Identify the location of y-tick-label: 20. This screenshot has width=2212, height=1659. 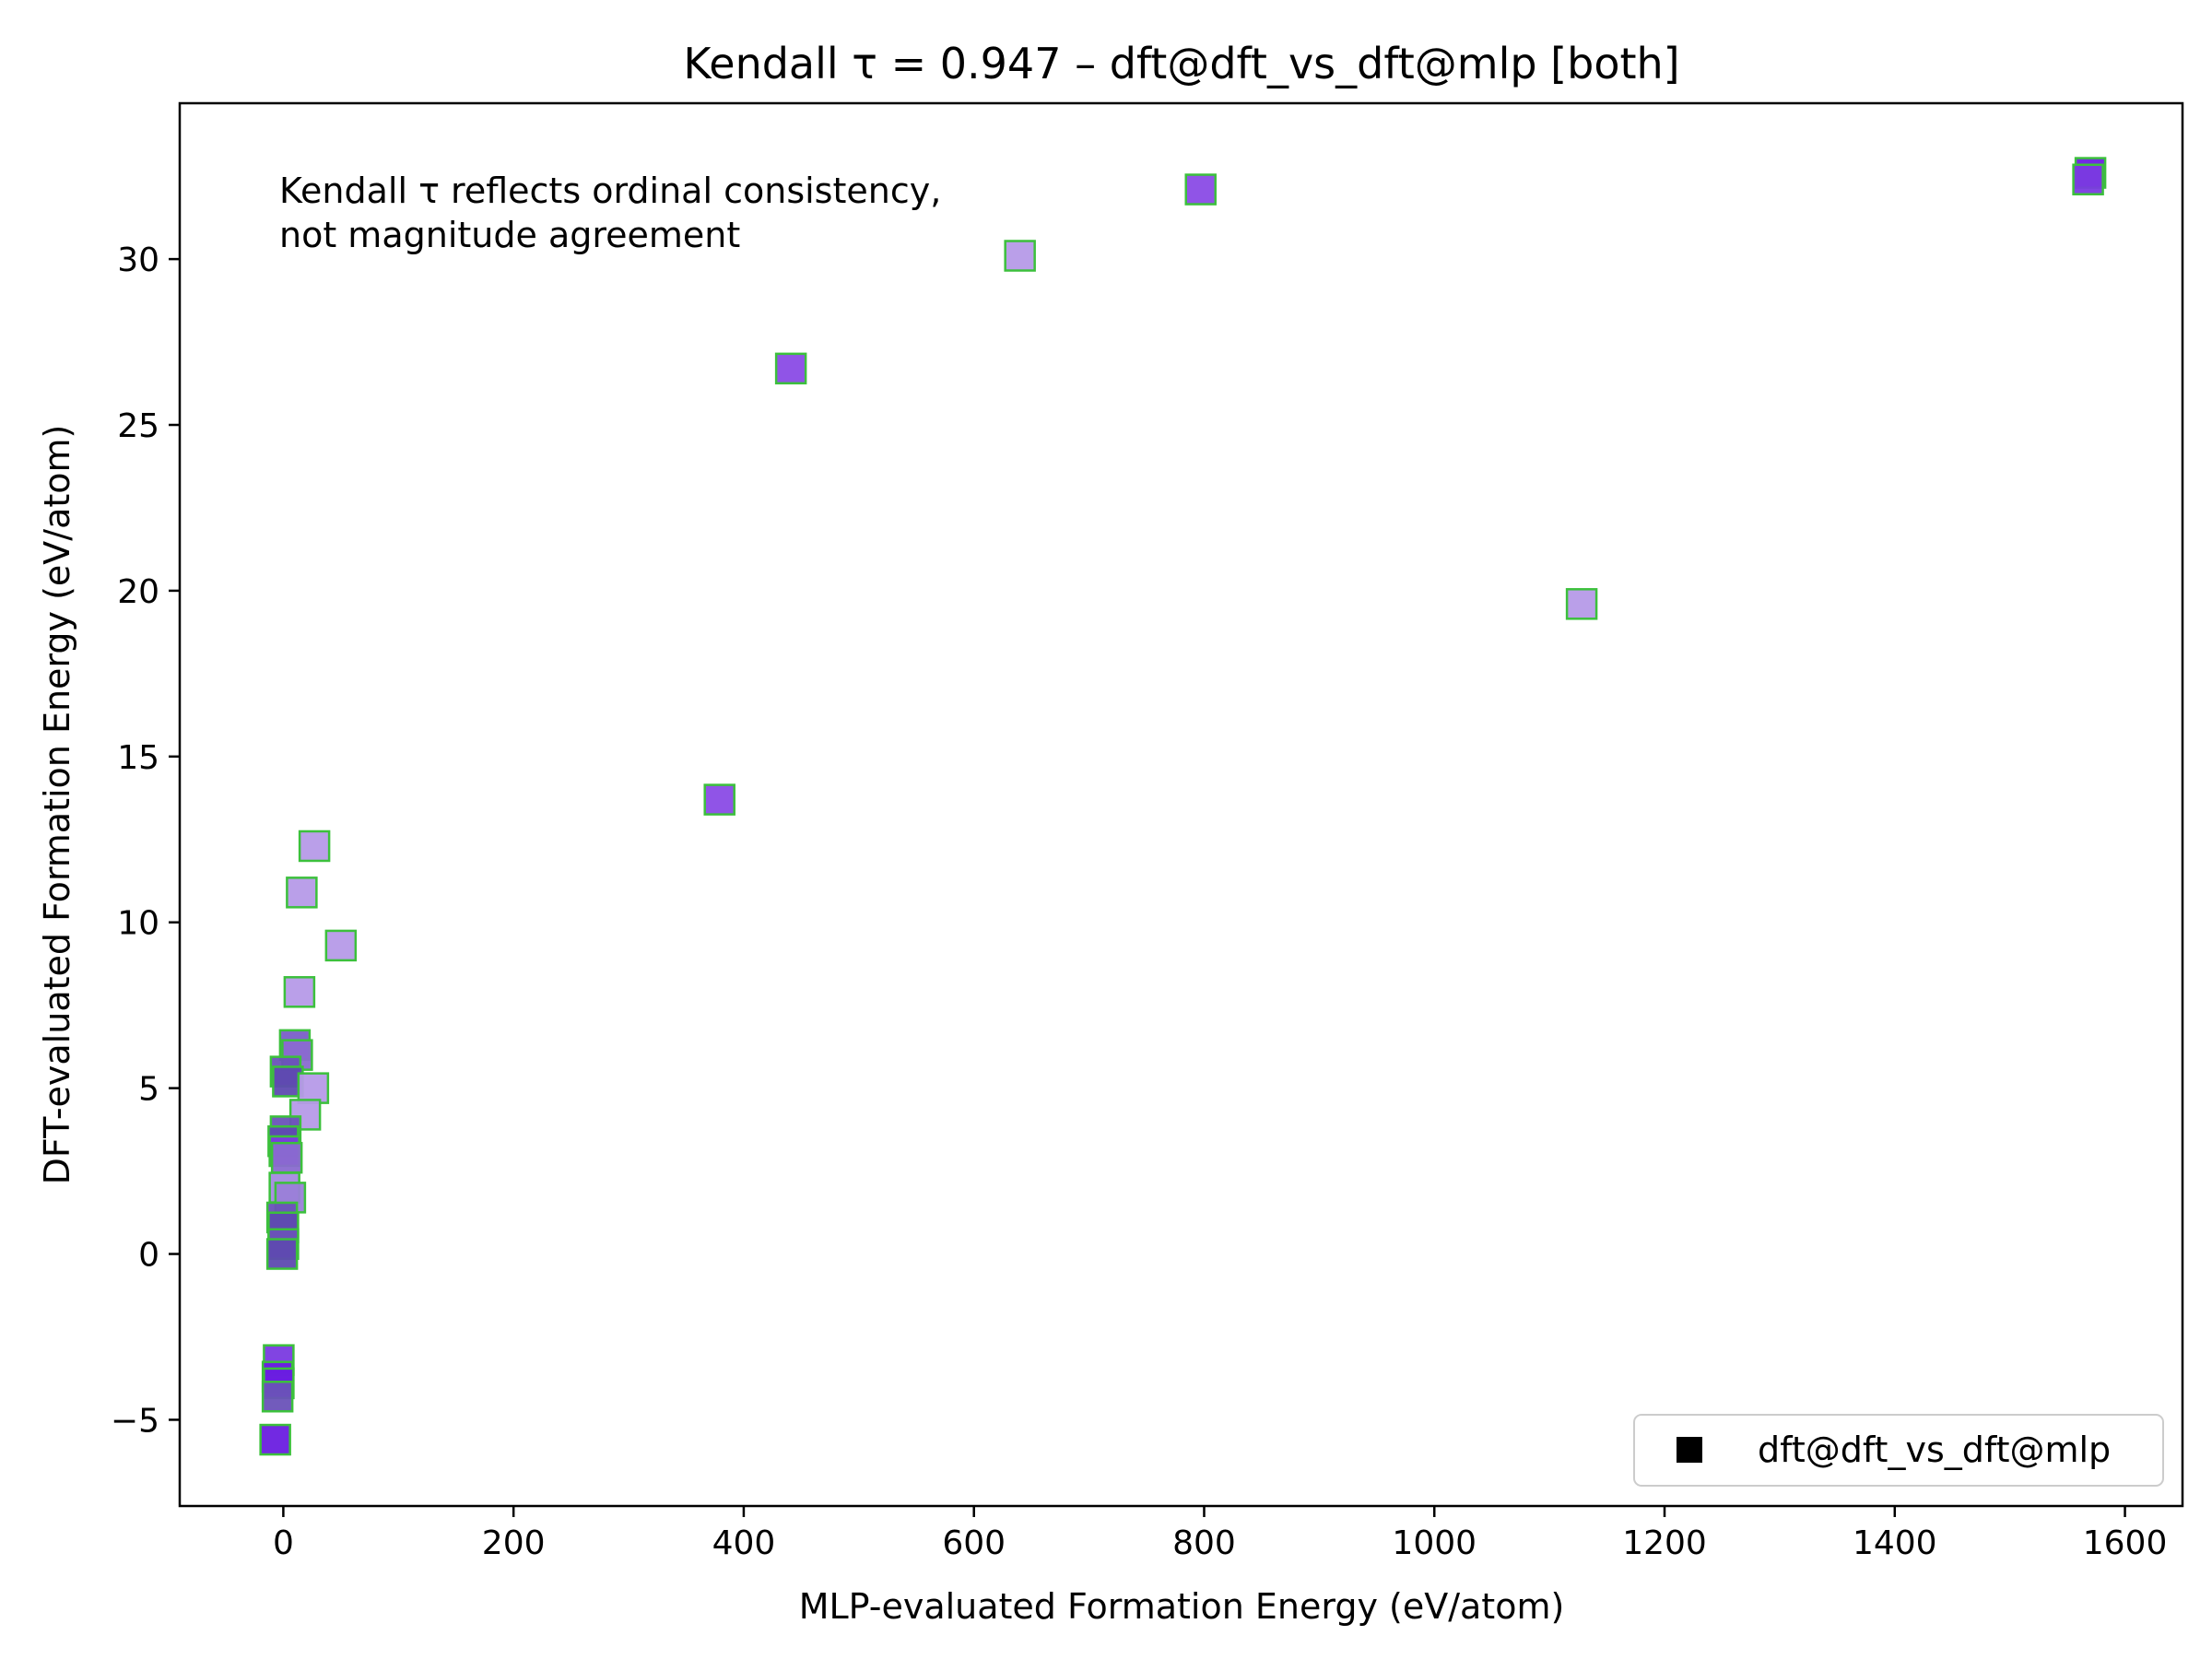
(138, 592).